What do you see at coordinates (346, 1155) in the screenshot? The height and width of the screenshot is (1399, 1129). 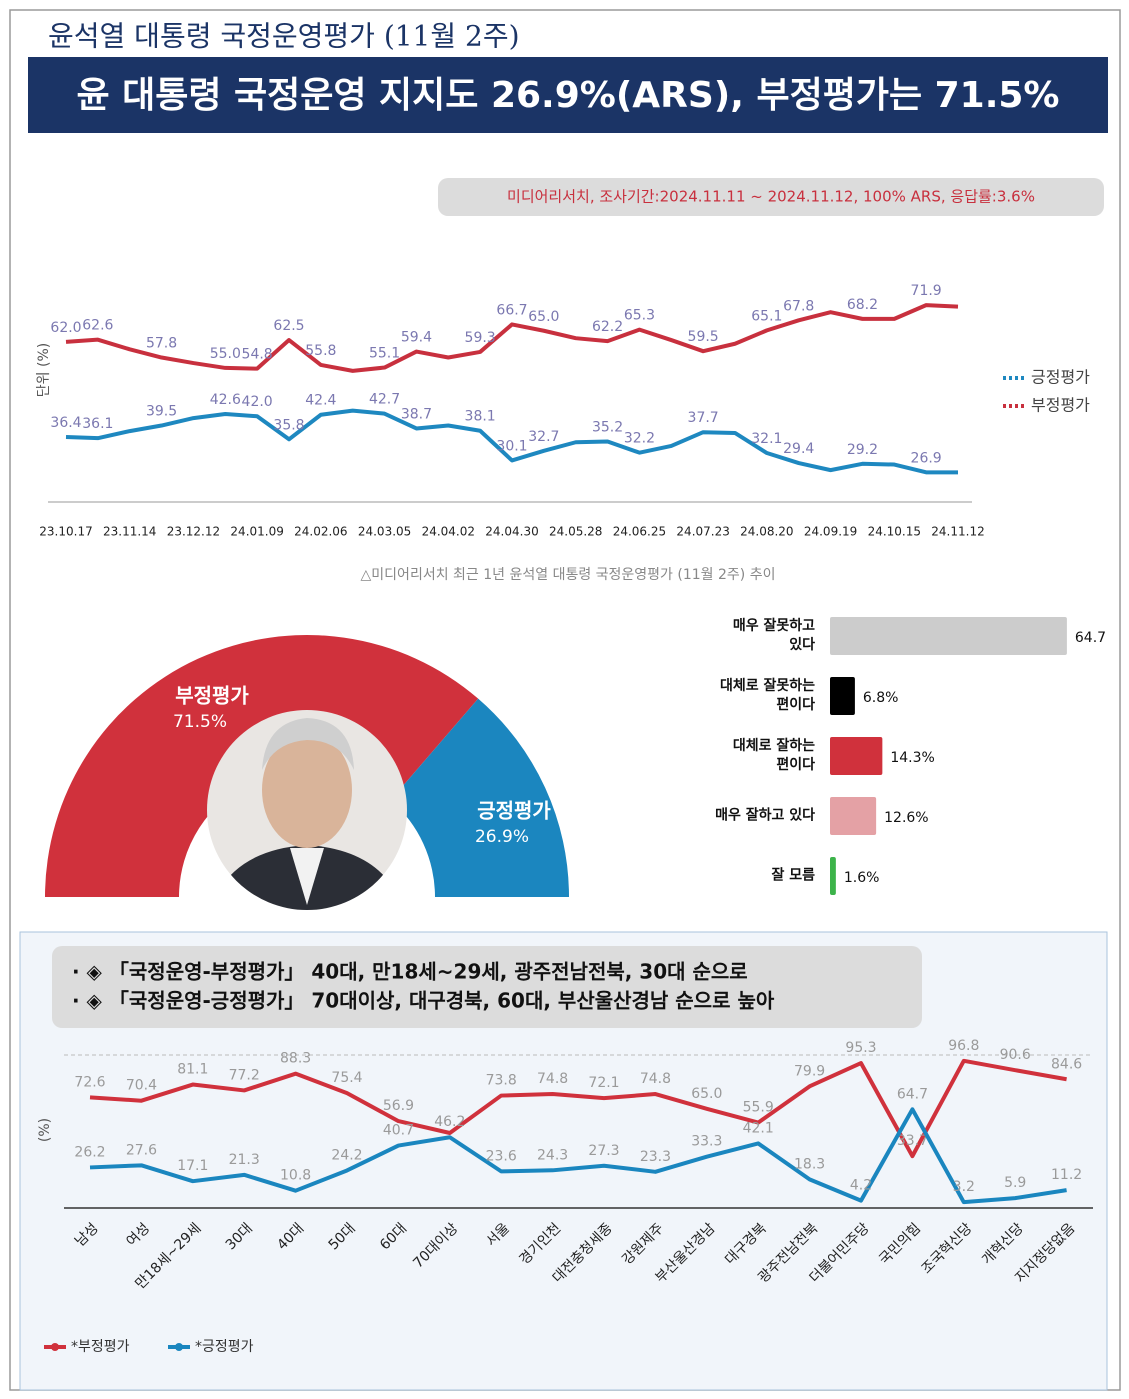 I see `value-label: 24.2` at bounding box center [346, 1155].